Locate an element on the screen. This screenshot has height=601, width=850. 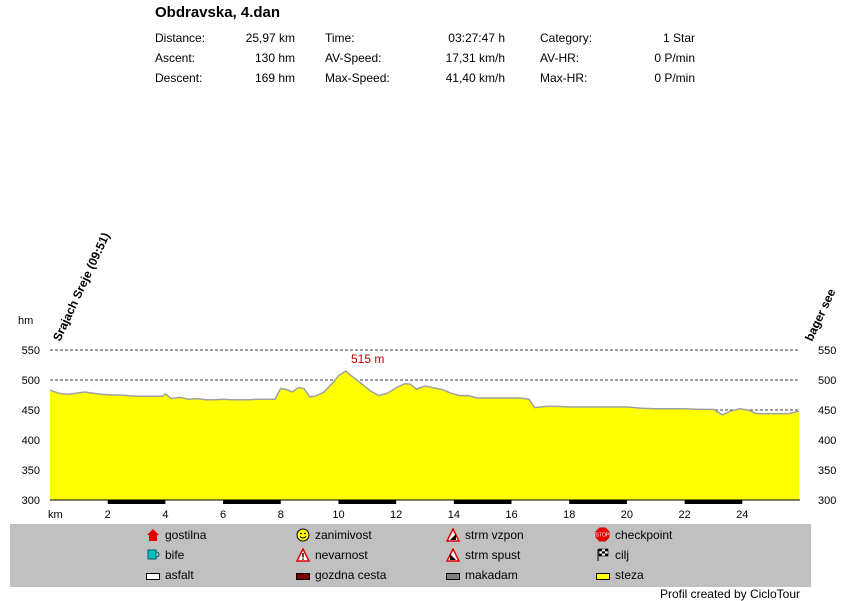
ytick-left-450: 450 is located at coordinates (31, 411).